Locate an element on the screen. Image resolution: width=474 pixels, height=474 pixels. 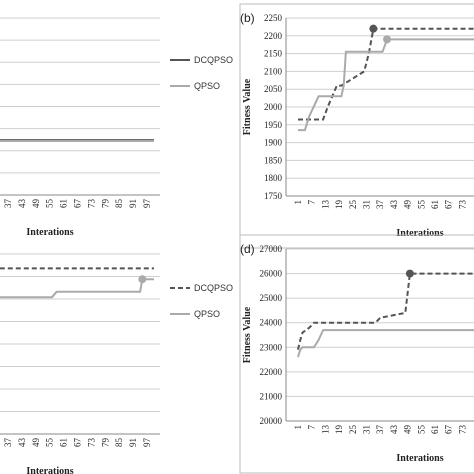
y-tick-label: 1800 is located at coordinates (273, 178).